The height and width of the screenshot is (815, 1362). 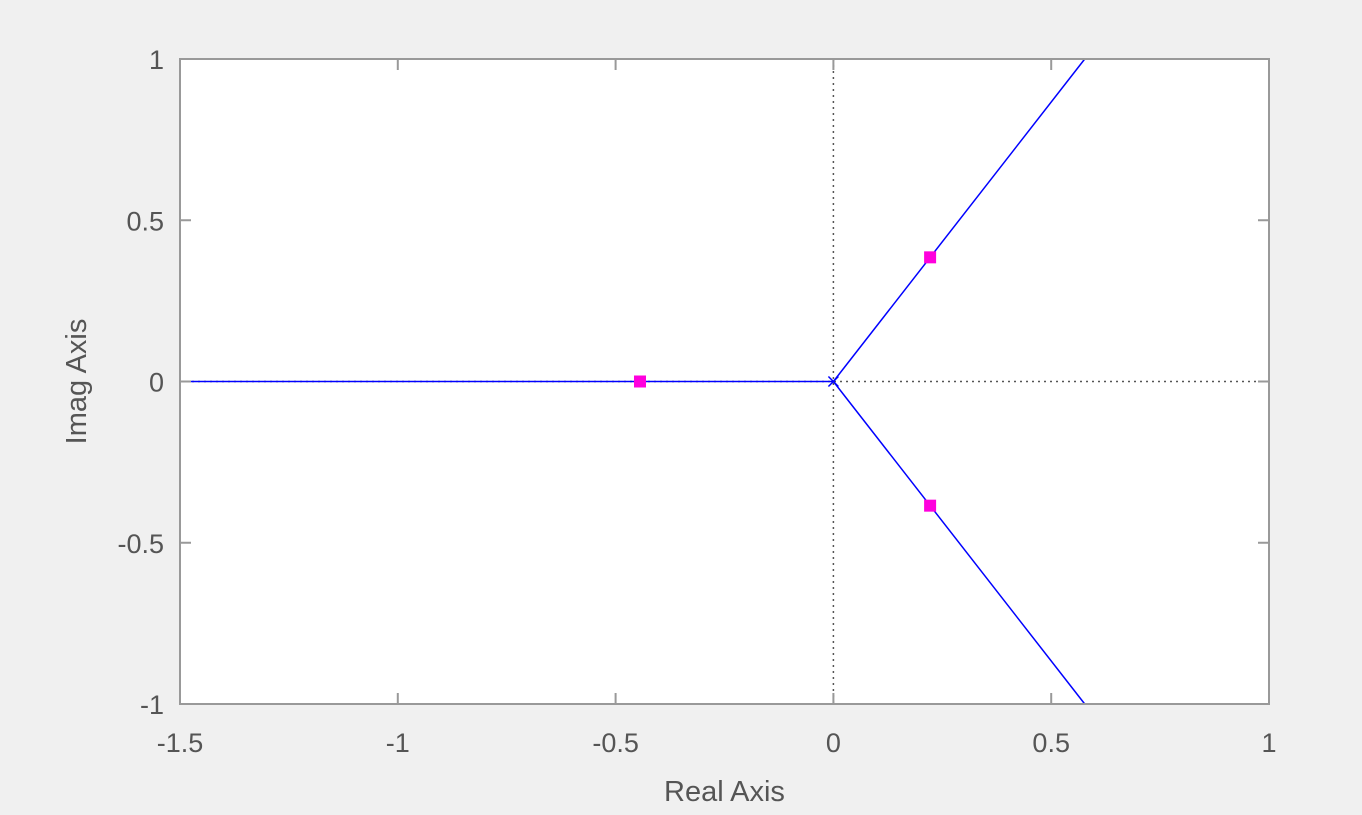 I want to click on y-axis-label: Imag Axis, so click(x=77, y=382).